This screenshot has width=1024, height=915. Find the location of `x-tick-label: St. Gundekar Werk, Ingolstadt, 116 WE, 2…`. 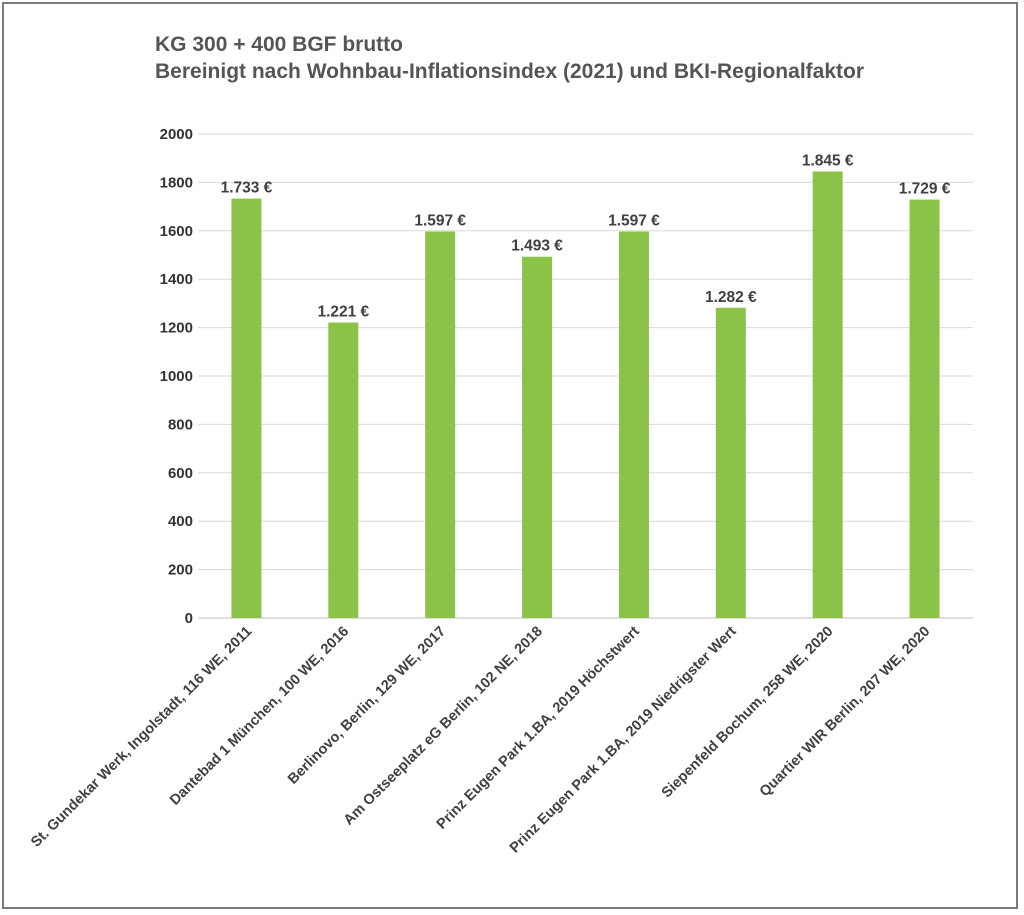

x-tick-label: St. Gundekar Werk, Ingolstadt, 116 WE, 2… is located at coordinates (141, 737).